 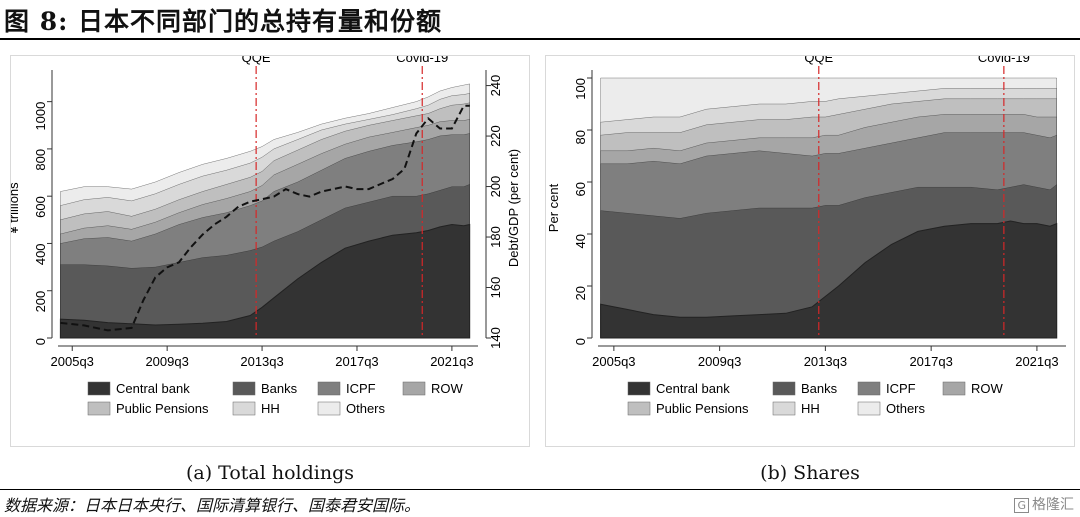 What do you see at coordinates (495, 86) in the screenshot?
I see `y2-tick-label: 240` at bounding box center [495, 86].